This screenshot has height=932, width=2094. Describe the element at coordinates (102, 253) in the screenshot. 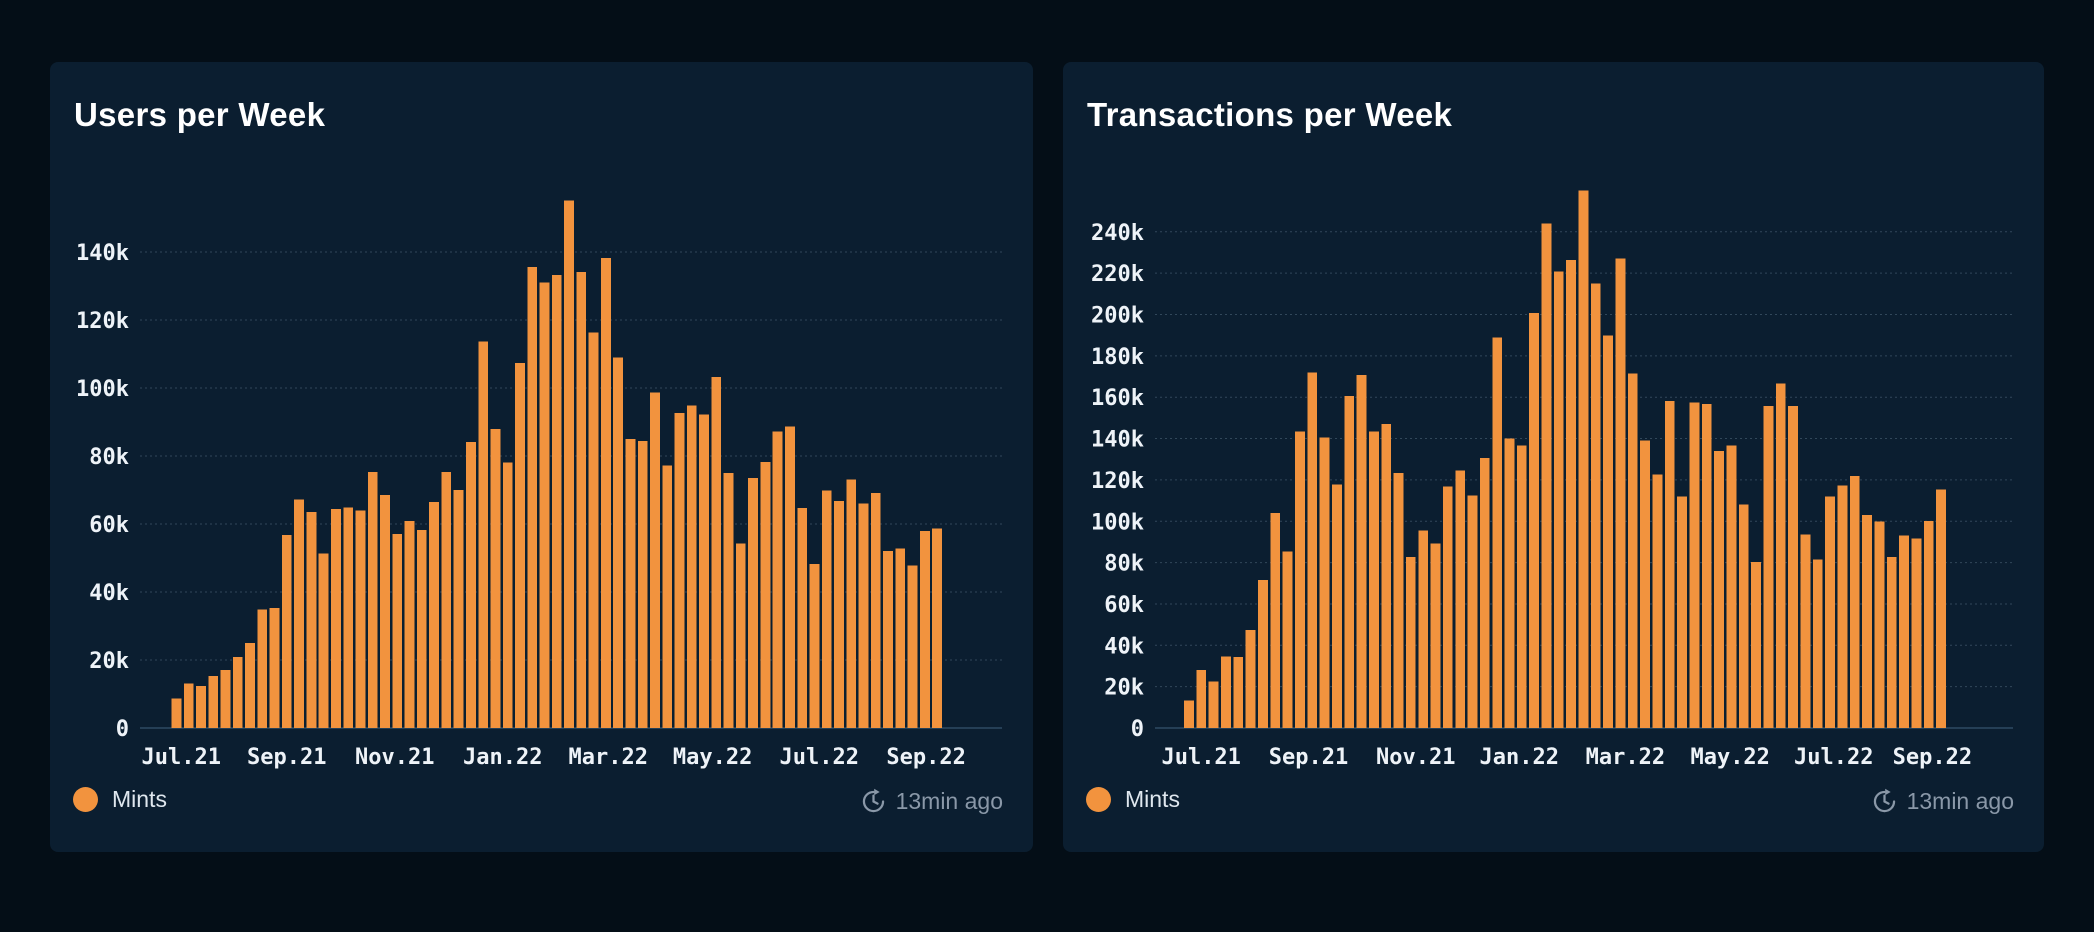

I see `y-tick-label: 140k` at that location.